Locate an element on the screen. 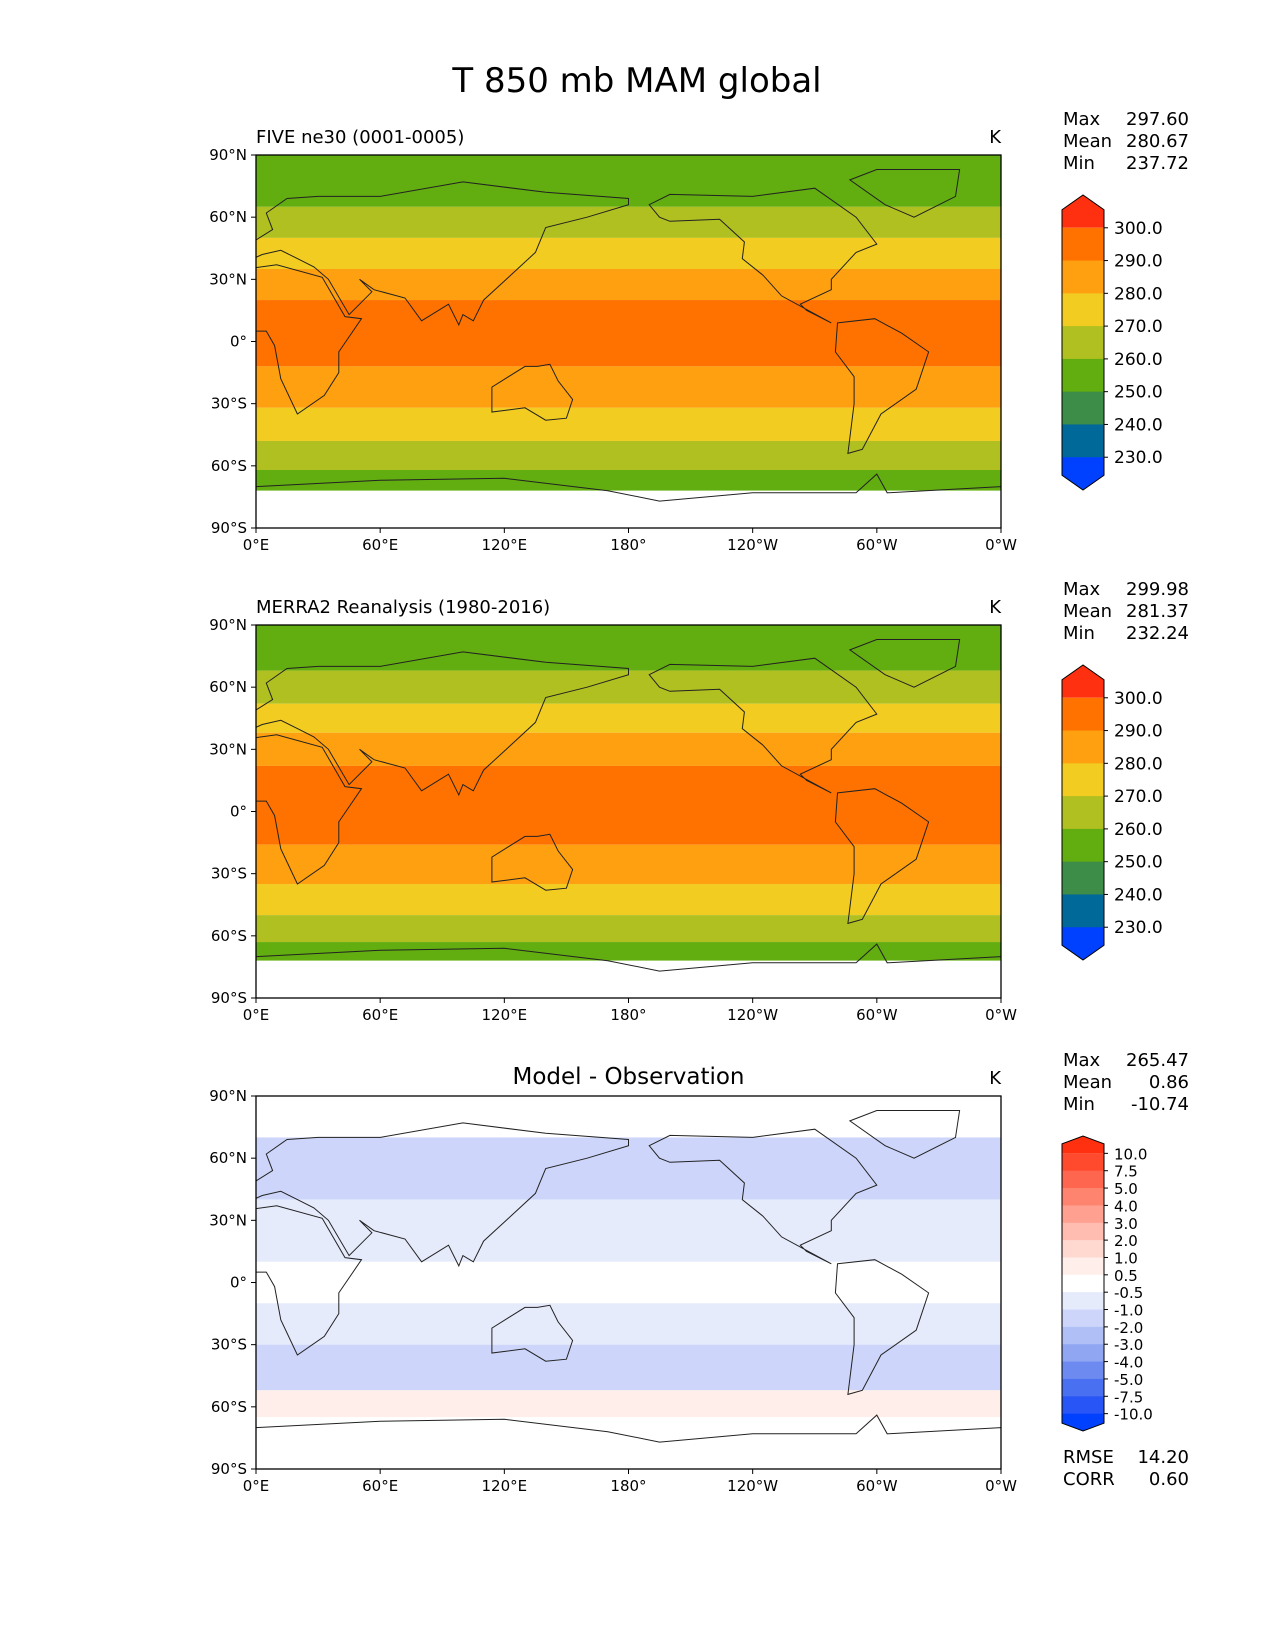  panel-title: Model - Observation is located at coordinates (628, 1077).